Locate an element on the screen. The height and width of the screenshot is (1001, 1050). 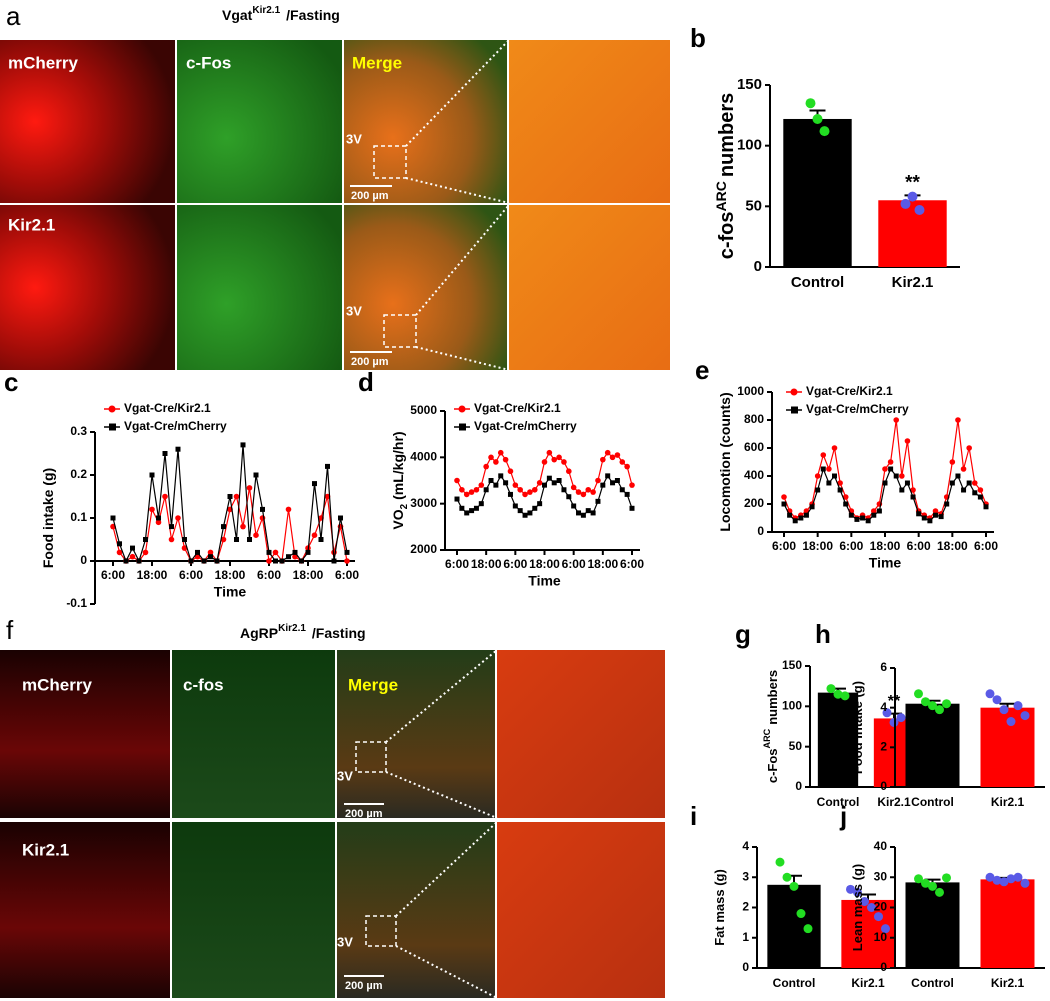
y-label-suffix: numbers is located at coordinates (727, 135).